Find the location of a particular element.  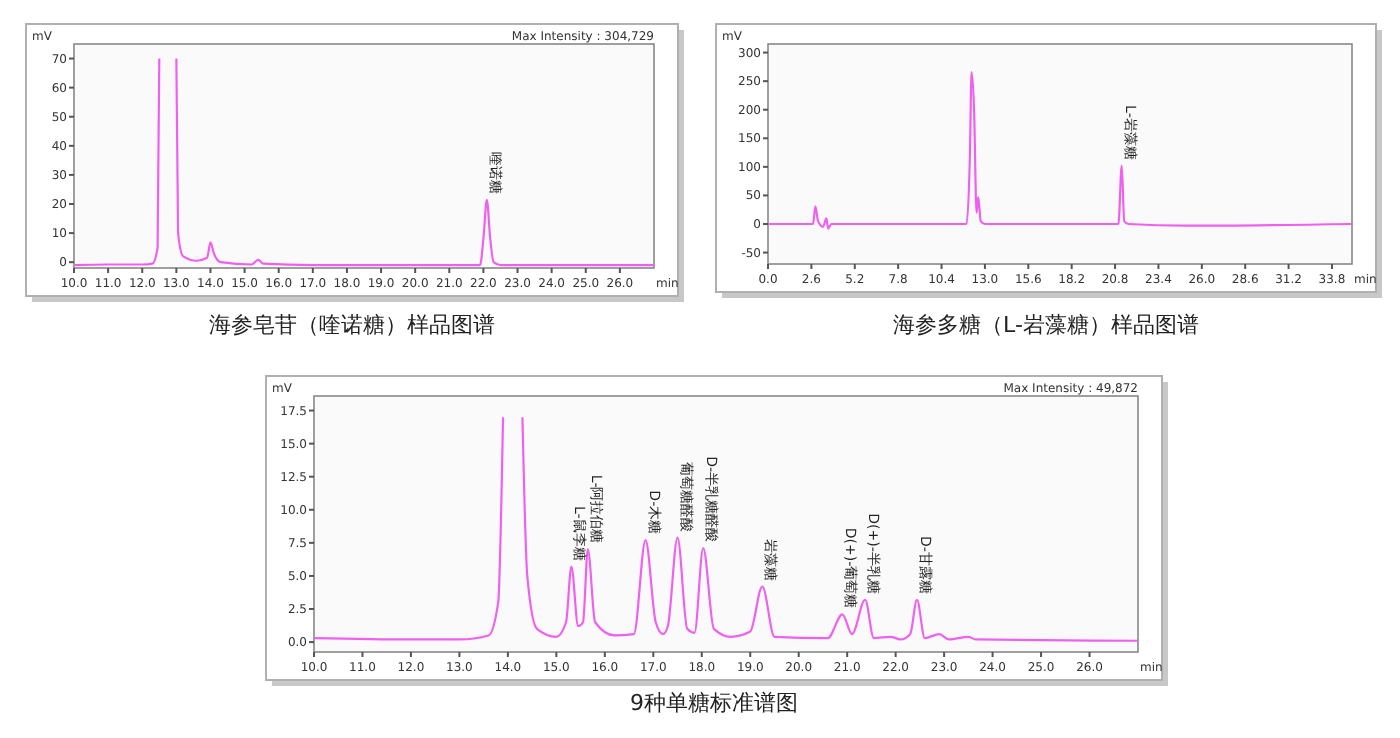

text: 海参多糖（L-岩藻糖）样品图谱 is located at coordinates (1046, 325).